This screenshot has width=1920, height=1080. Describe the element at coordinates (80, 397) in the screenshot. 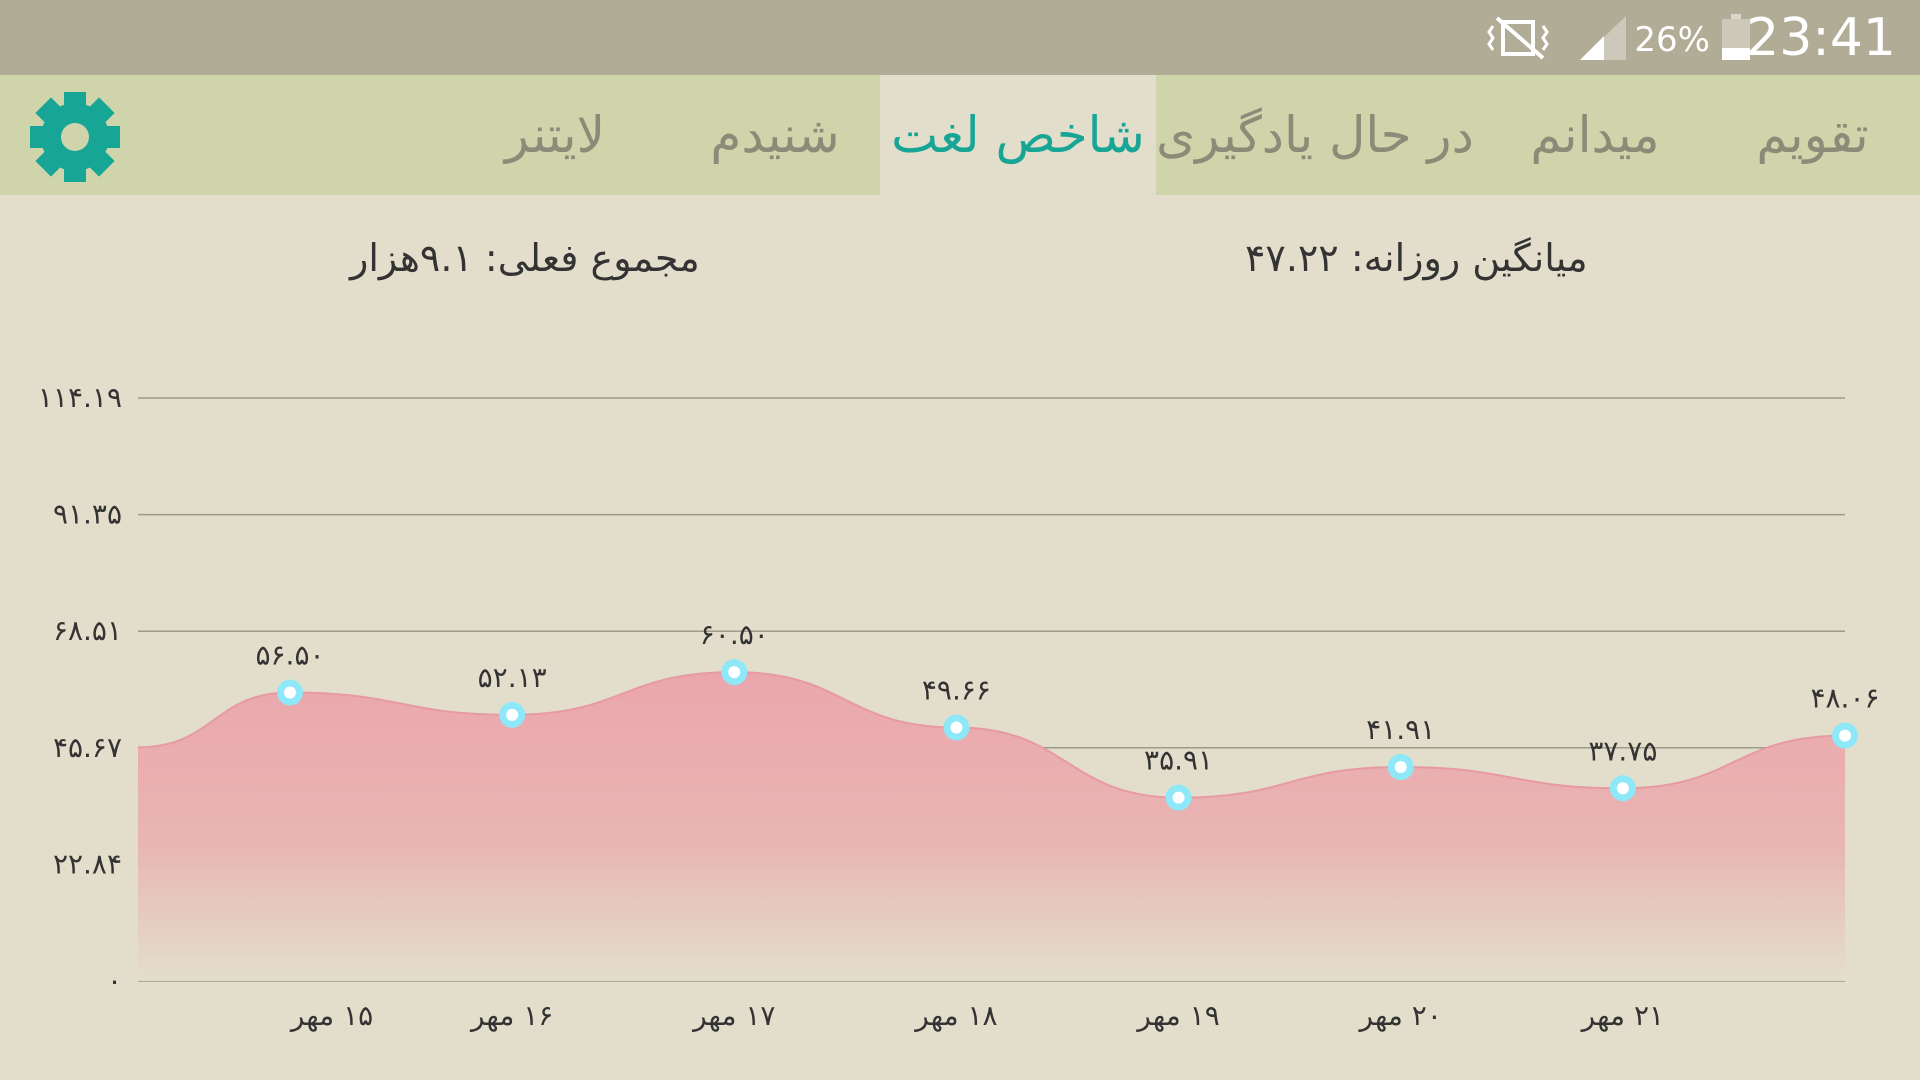

I see `y-tick-label: ۱۱۴.۱۹` at that location.